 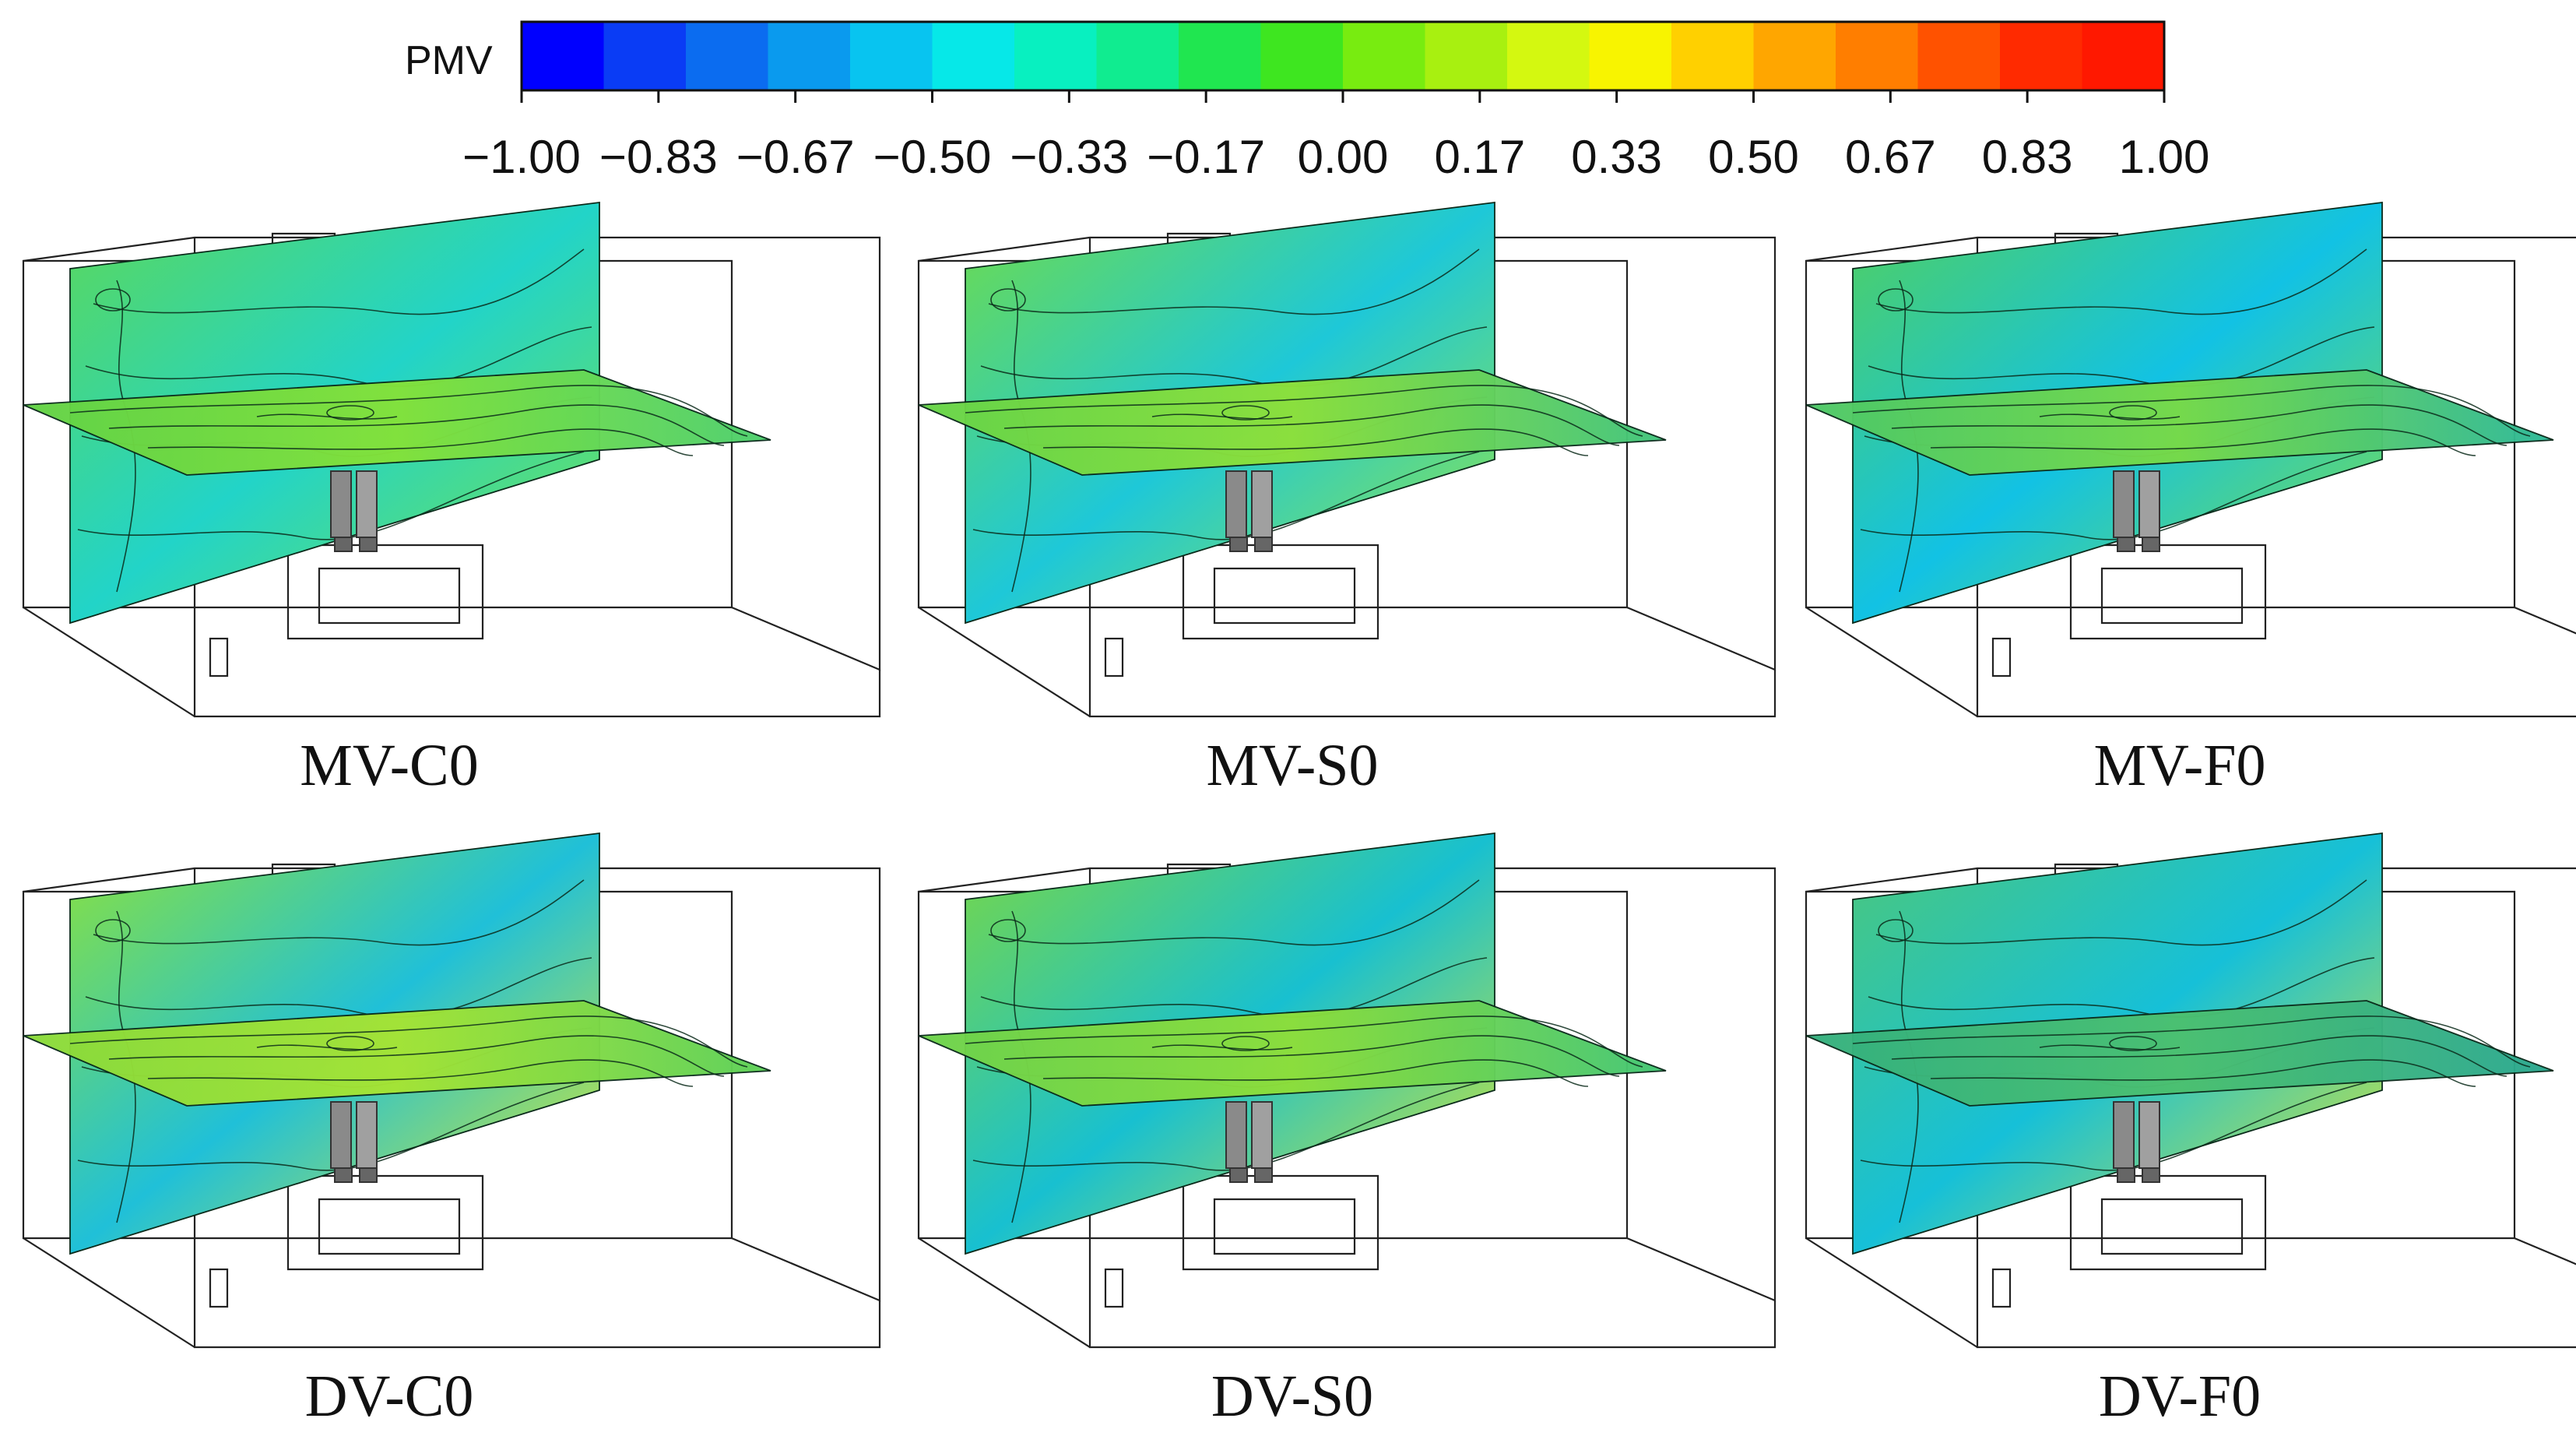 I want to click on colorbar-tick-label: −0.50, so click(x=932, y=157).